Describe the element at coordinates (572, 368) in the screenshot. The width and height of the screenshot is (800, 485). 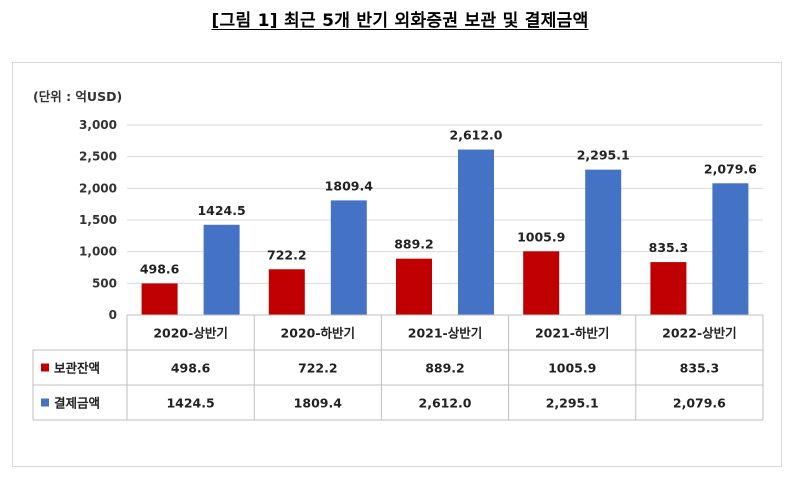
I see `table-cell: 1005.9` at that location.